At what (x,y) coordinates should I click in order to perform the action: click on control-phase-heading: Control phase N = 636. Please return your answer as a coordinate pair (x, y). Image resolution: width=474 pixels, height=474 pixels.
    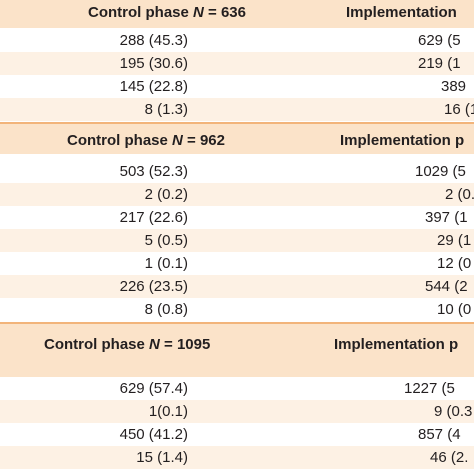
    Looking at the image, I should click on (167, 12).